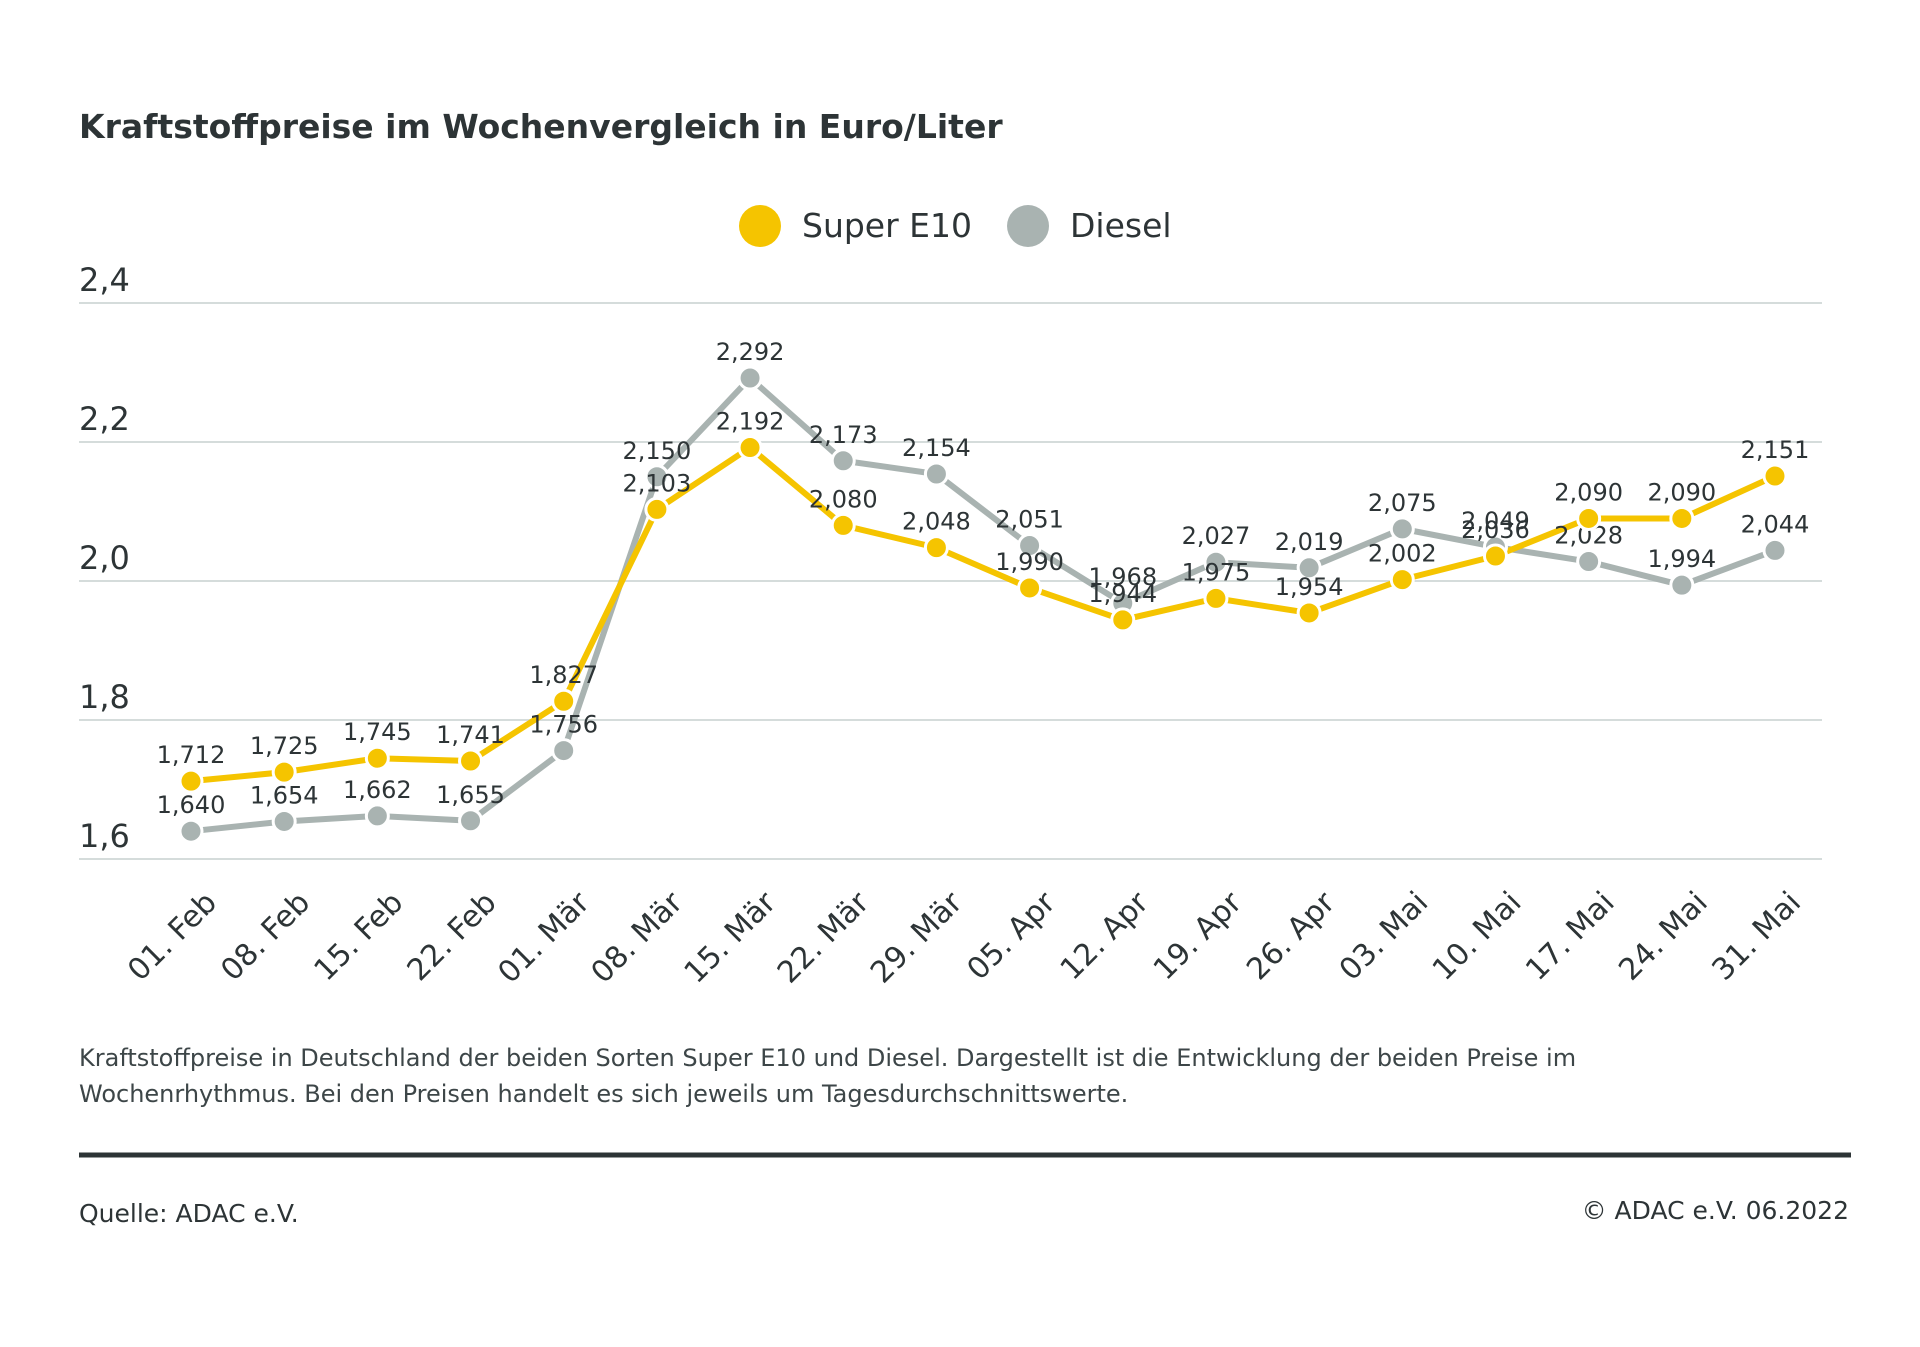  I want to click on value-label: 2,075, so click(1402, 503).